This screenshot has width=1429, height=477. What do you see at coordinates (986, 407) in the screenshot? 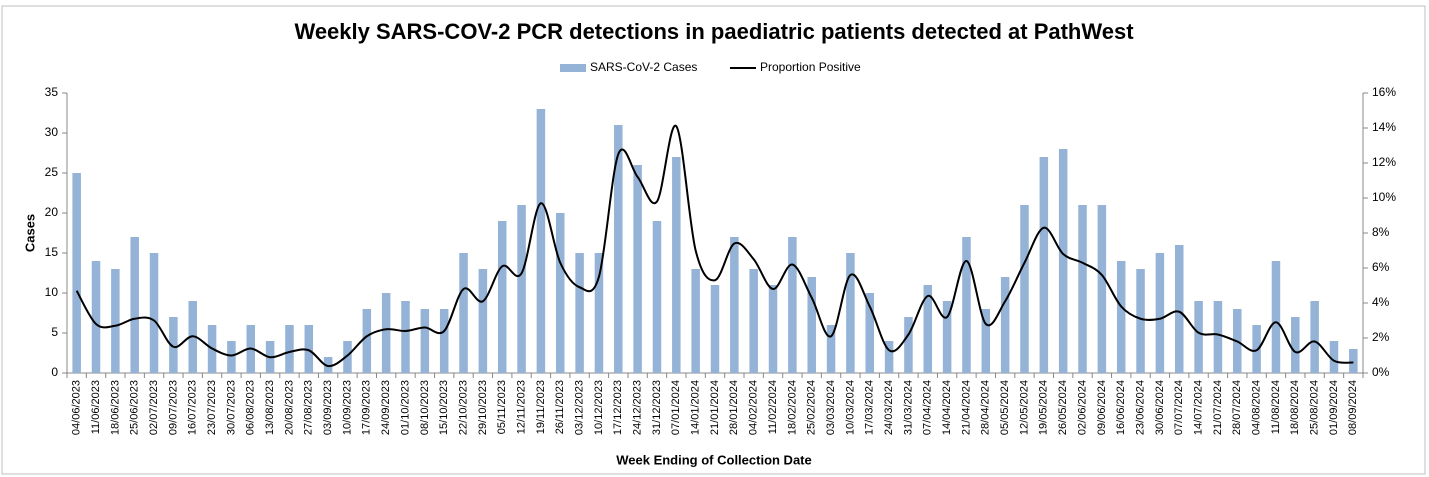
I see `x-tick-label: 28/04/2024` at bounding box center [986, 407].